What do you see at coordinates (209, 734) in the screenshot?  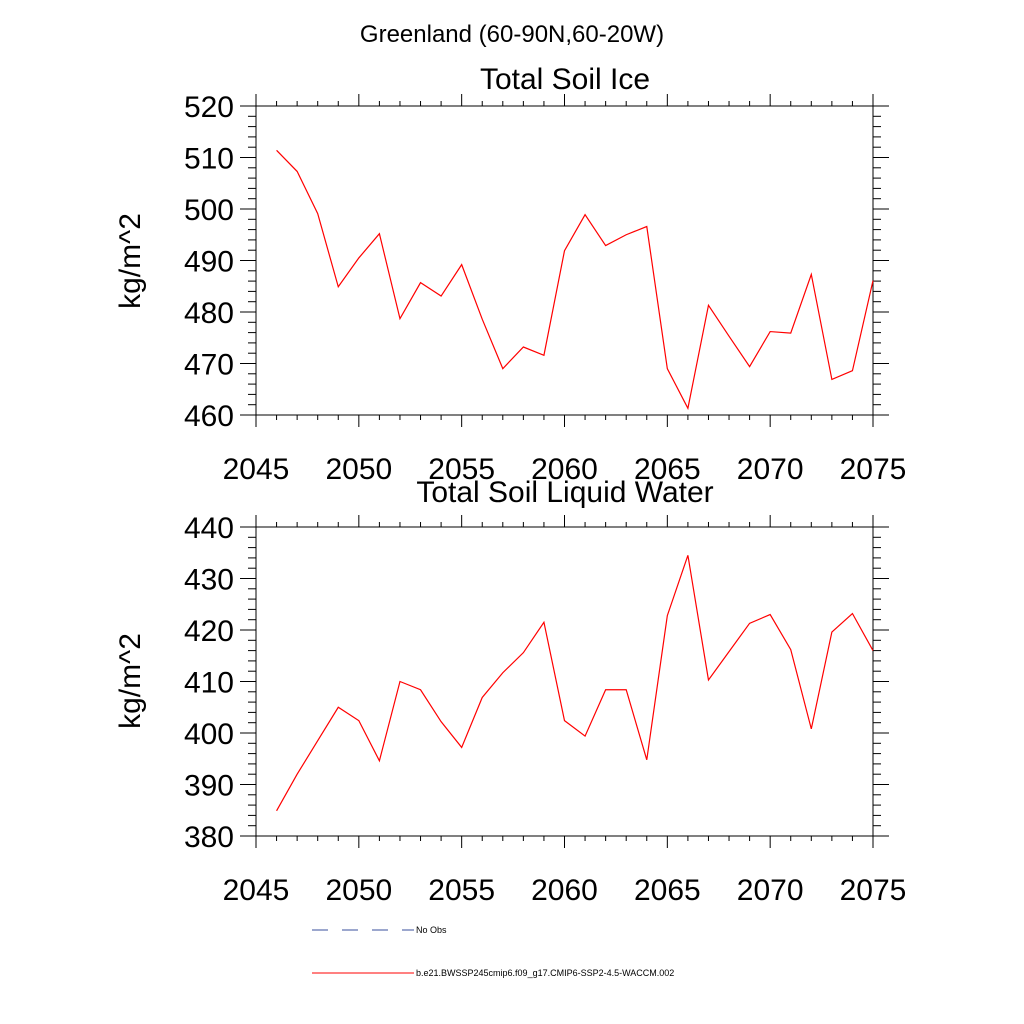 I see `y-tick-label: 400` at bounding box center [209, 734].